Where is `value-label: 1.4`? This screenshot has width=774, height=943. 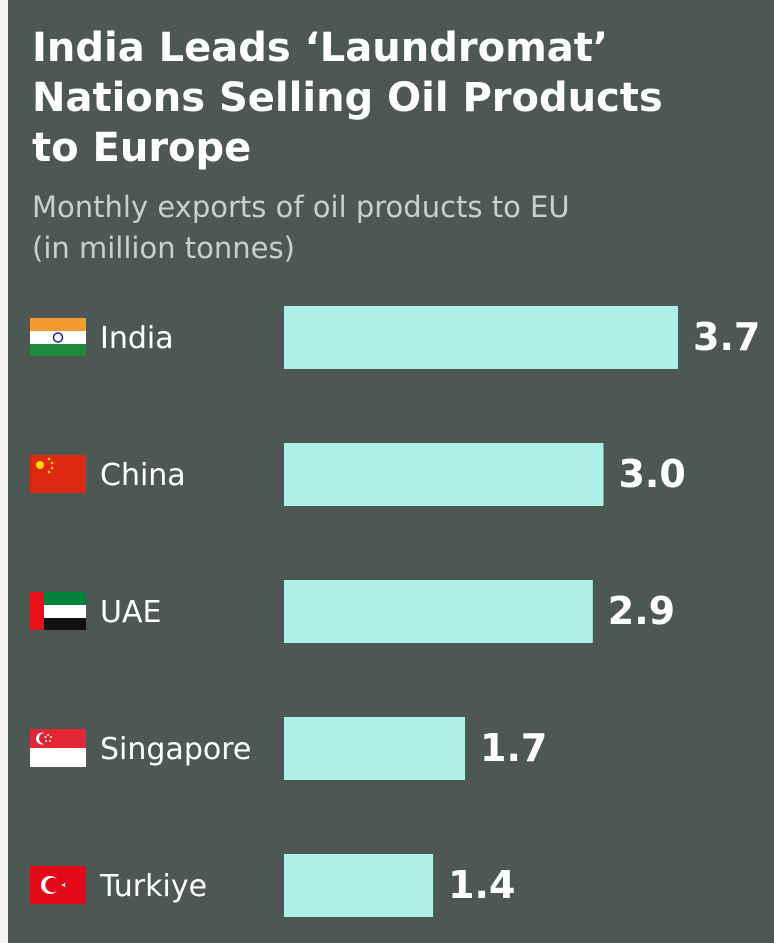
value-label: 1.4 is located at coordinates (481, 885).